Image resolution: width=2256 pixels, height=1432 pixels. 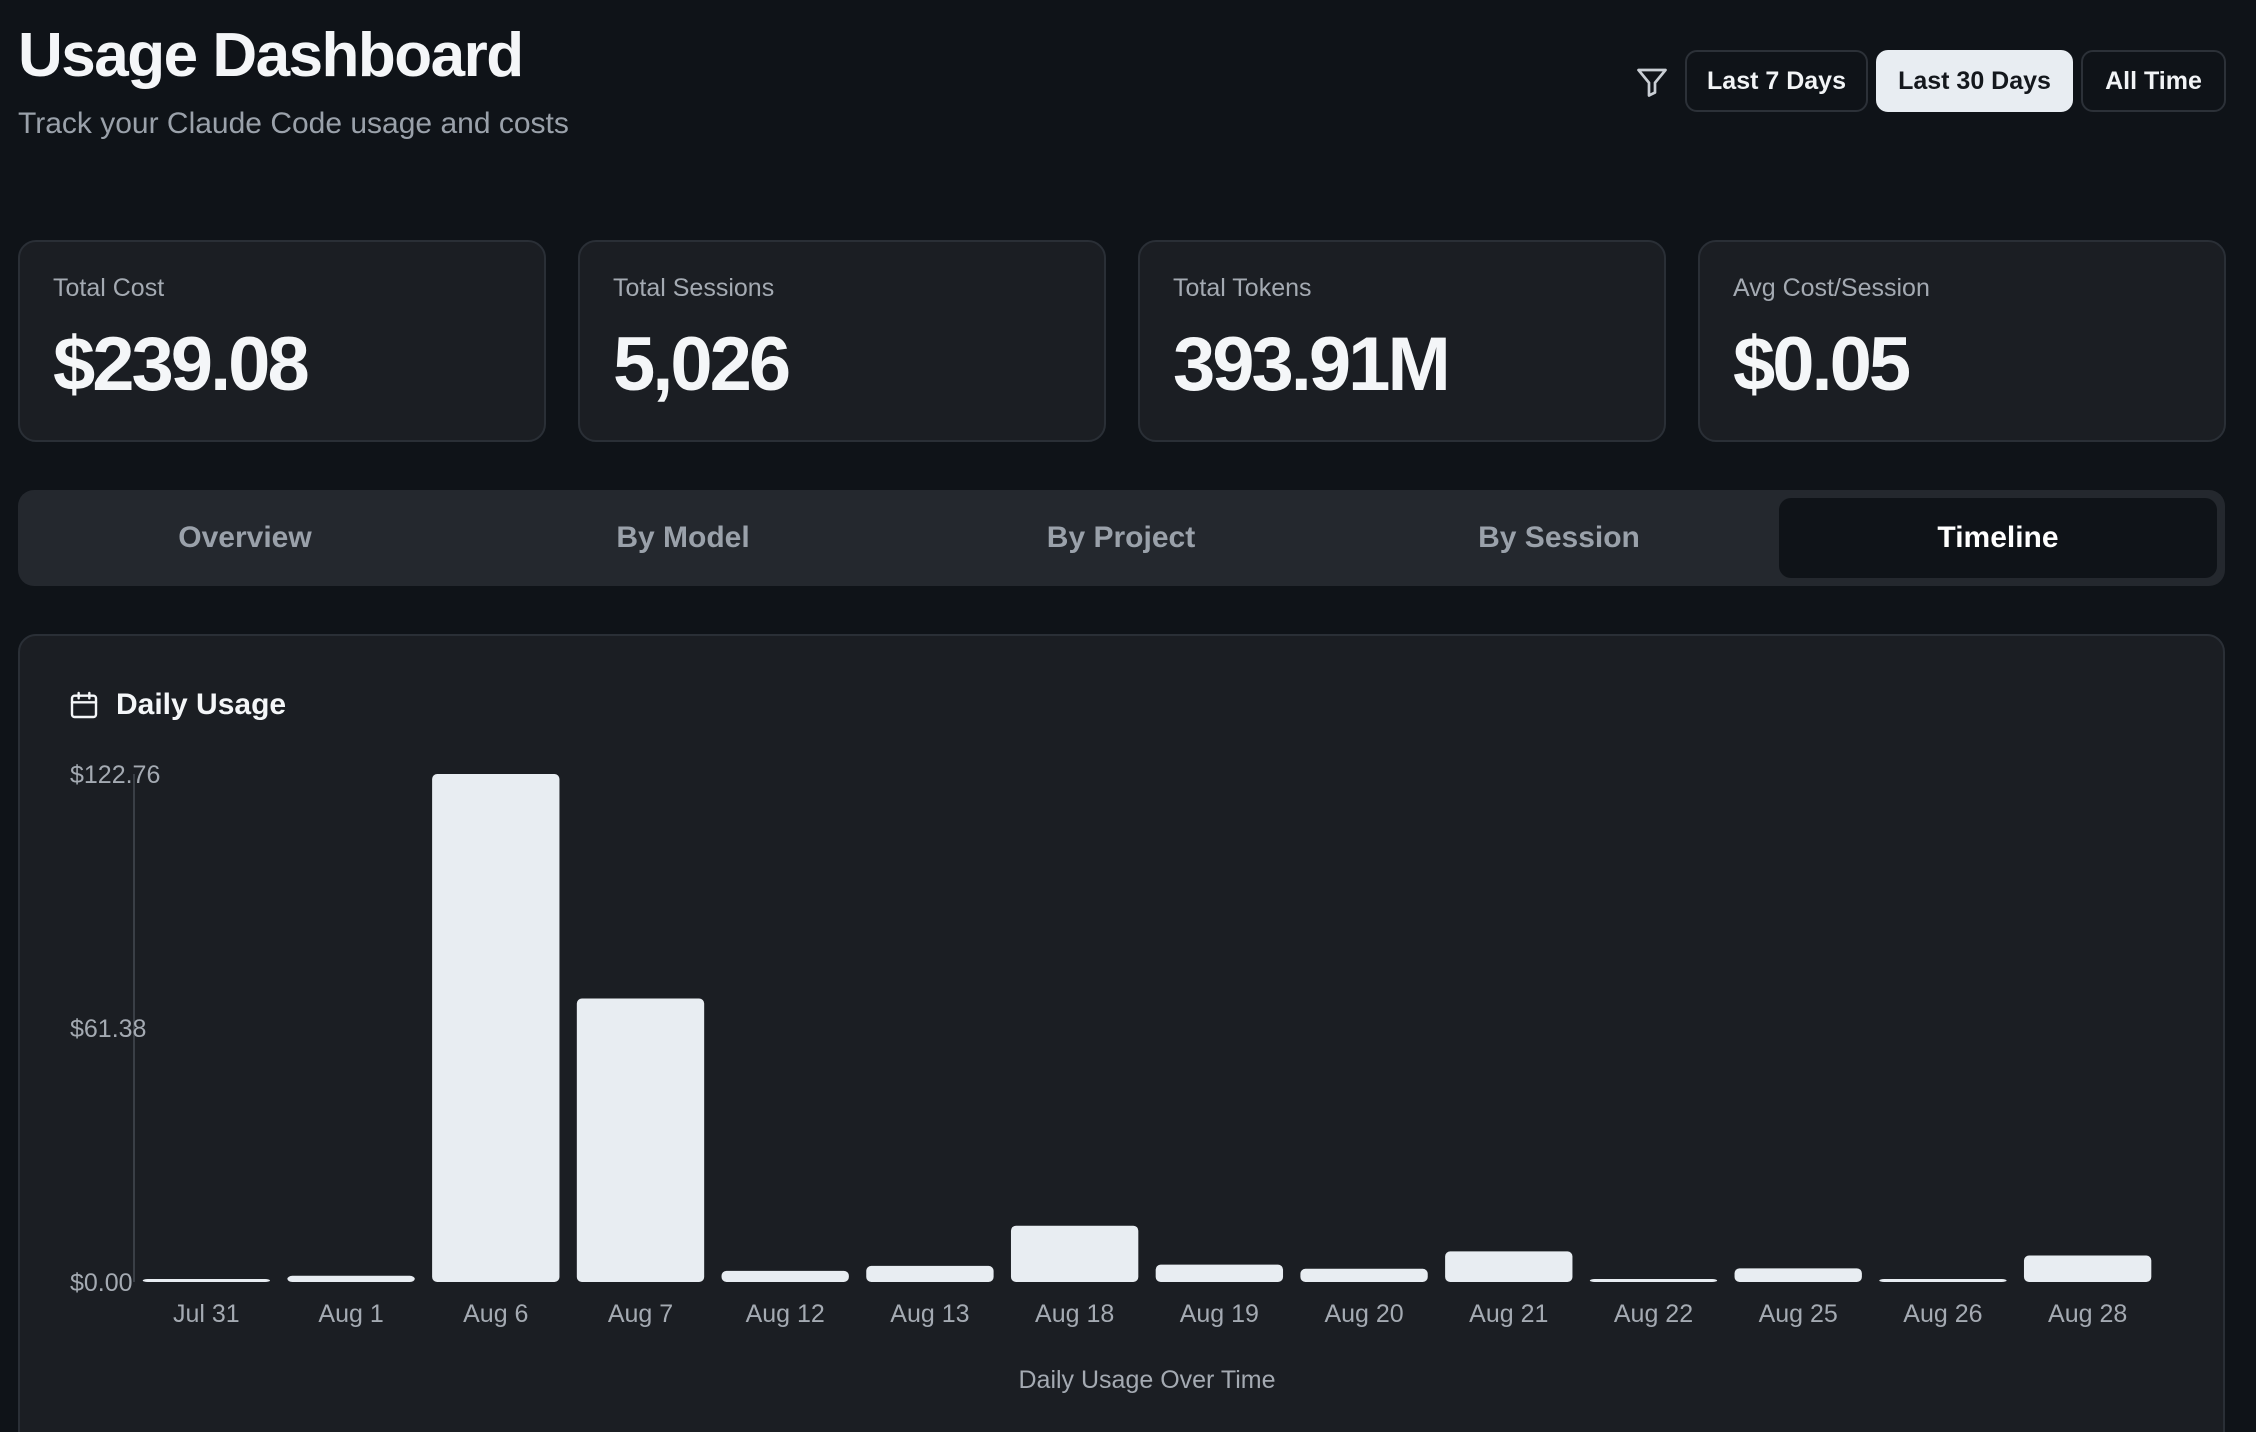 I want to click on tab-by-model: By Model, so click(x=683, y=537).